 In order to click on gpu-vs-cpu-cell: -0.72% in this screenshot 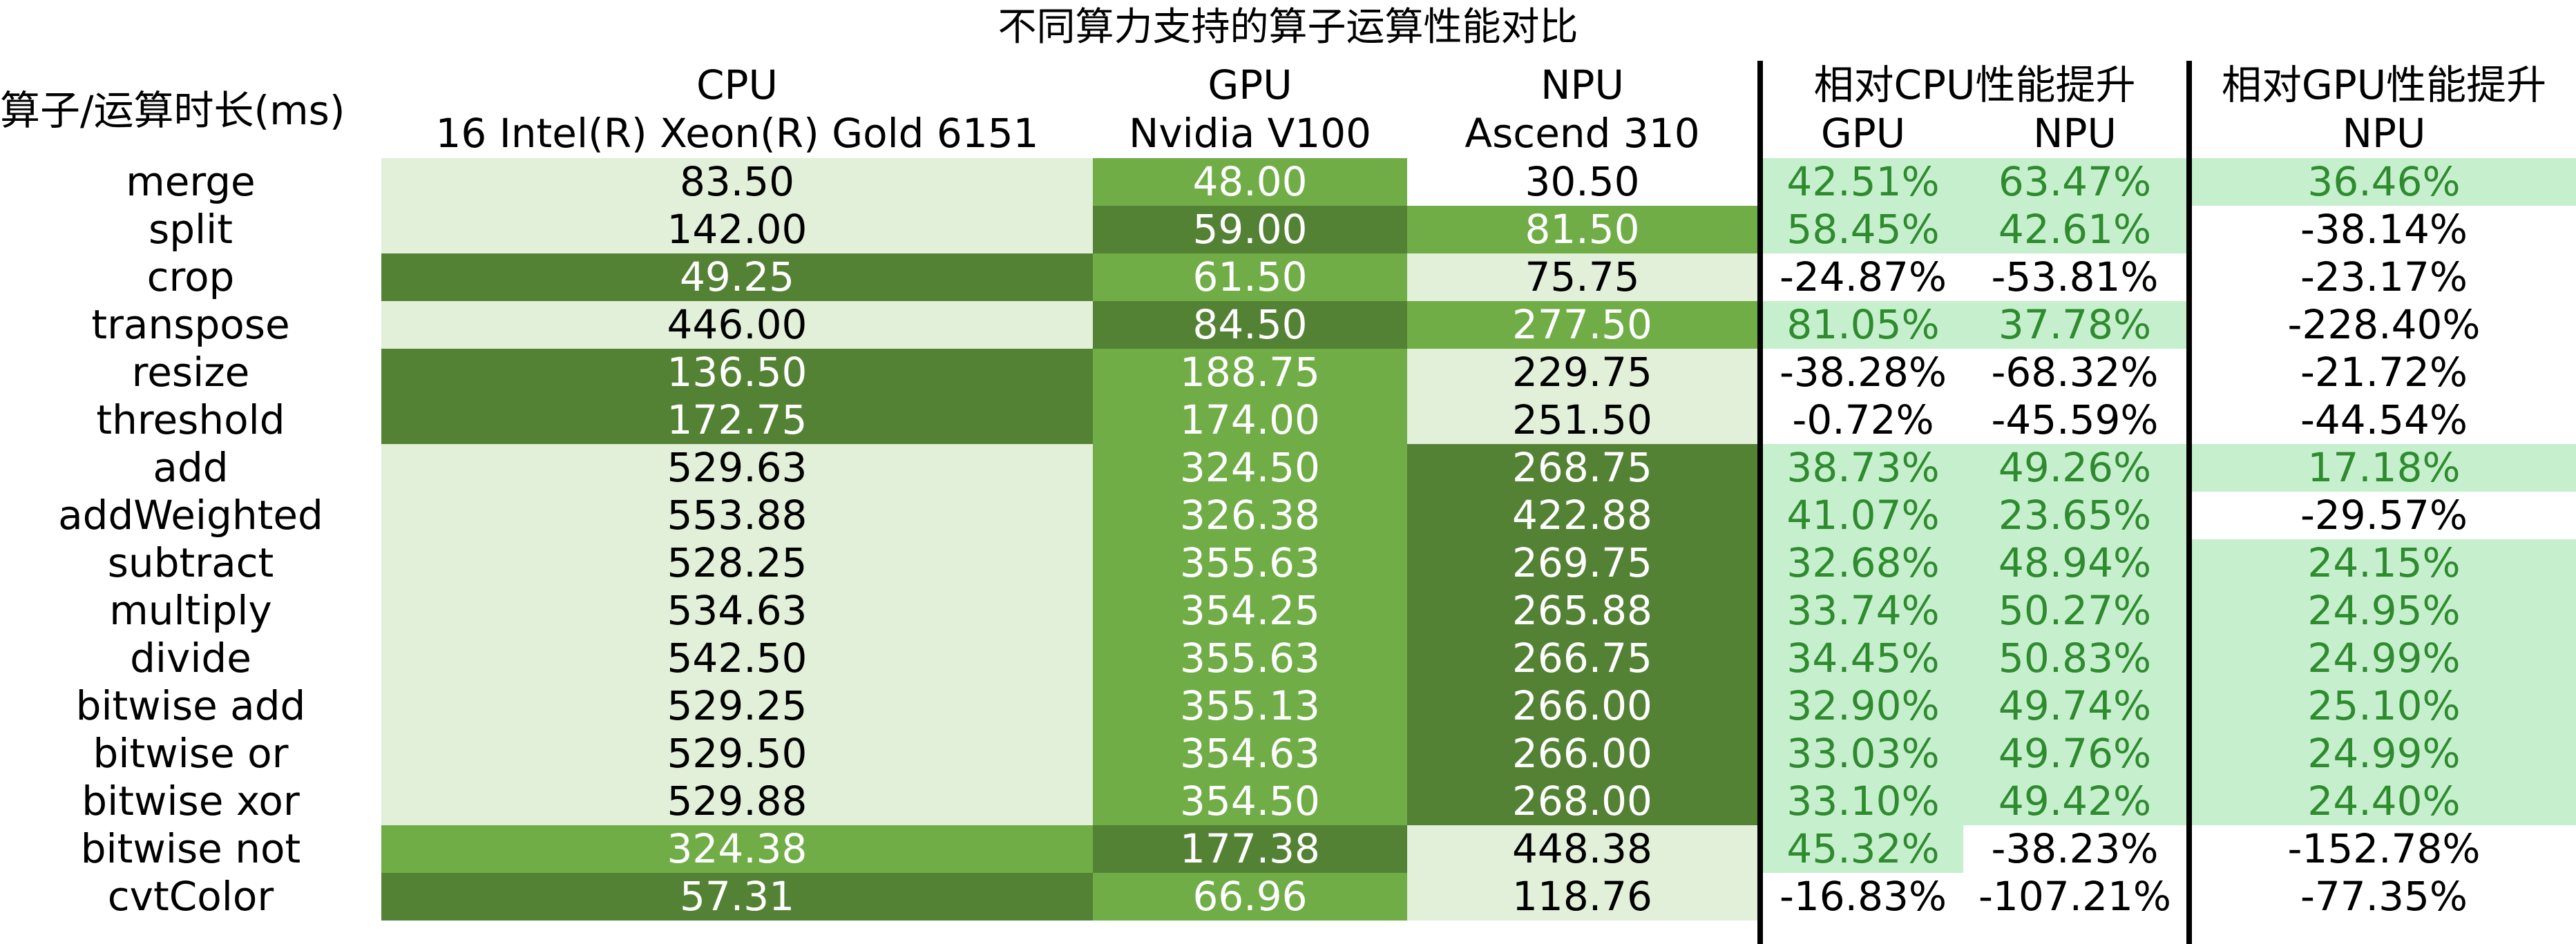, I will do `click(1863, 420)`.